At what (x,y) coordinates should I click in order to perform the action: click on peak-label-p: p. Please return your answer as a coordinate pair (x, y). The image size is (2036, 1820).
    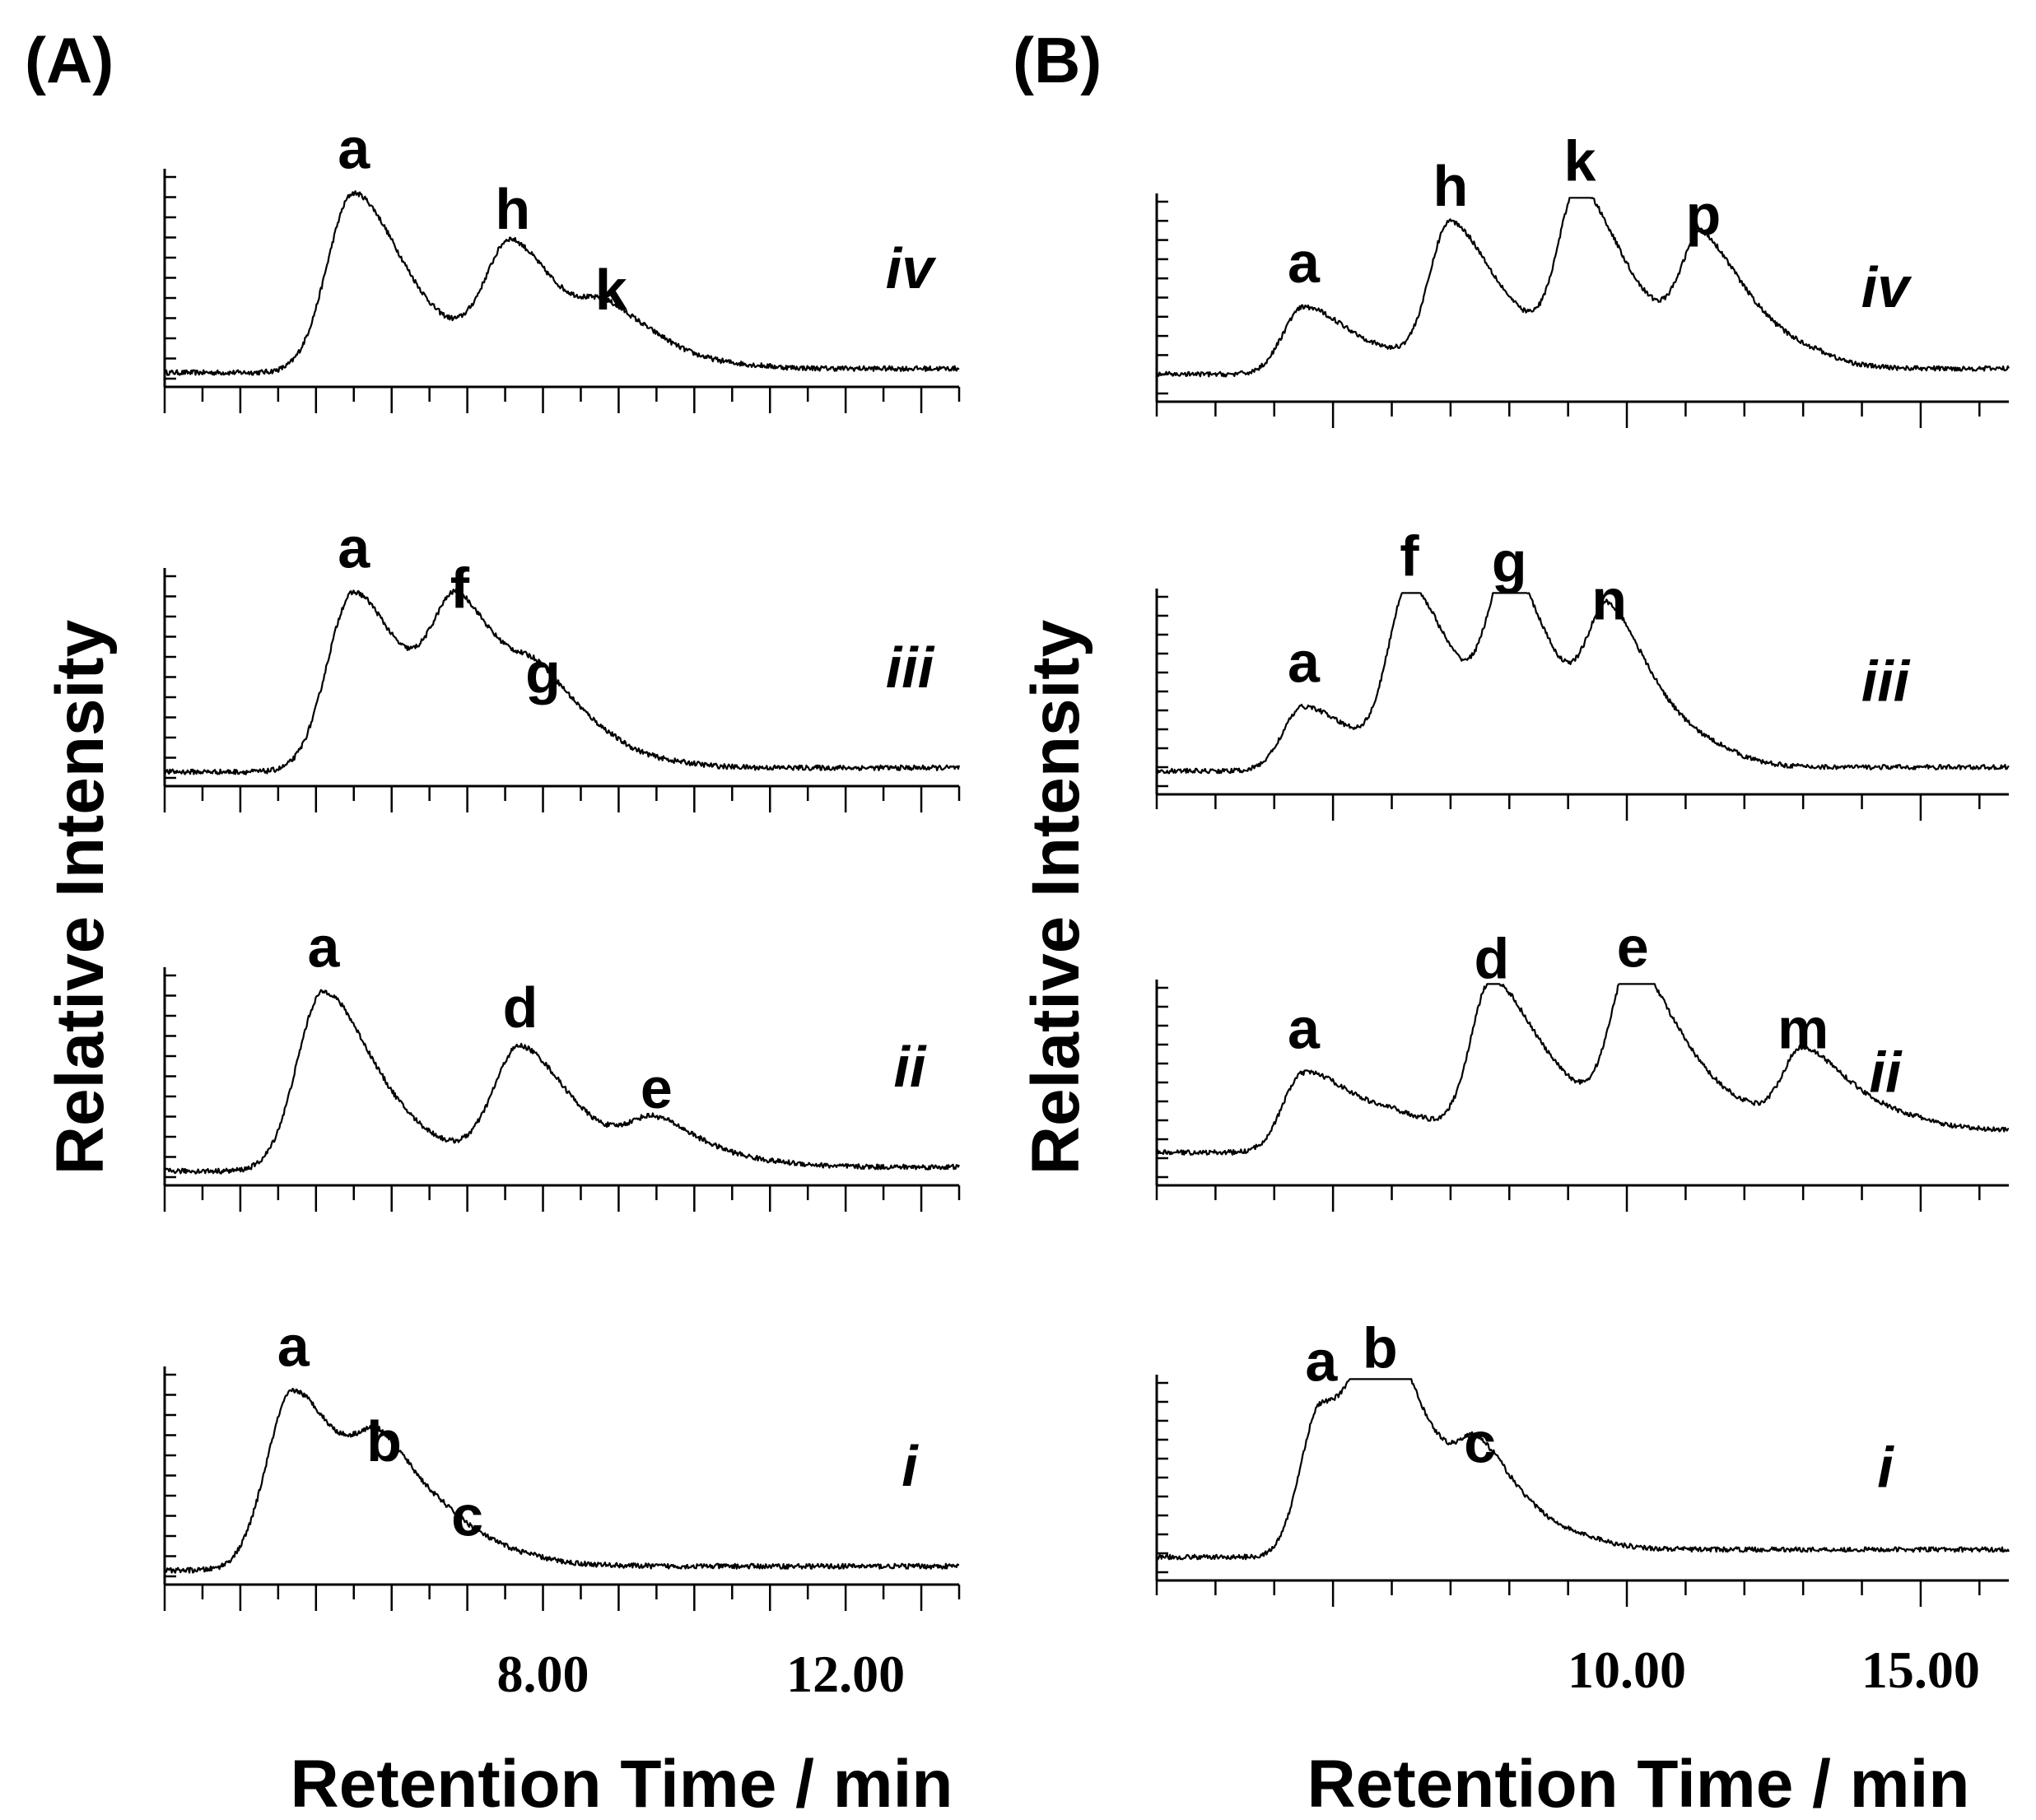
    Looking at the image, I should click on (1703, 215).